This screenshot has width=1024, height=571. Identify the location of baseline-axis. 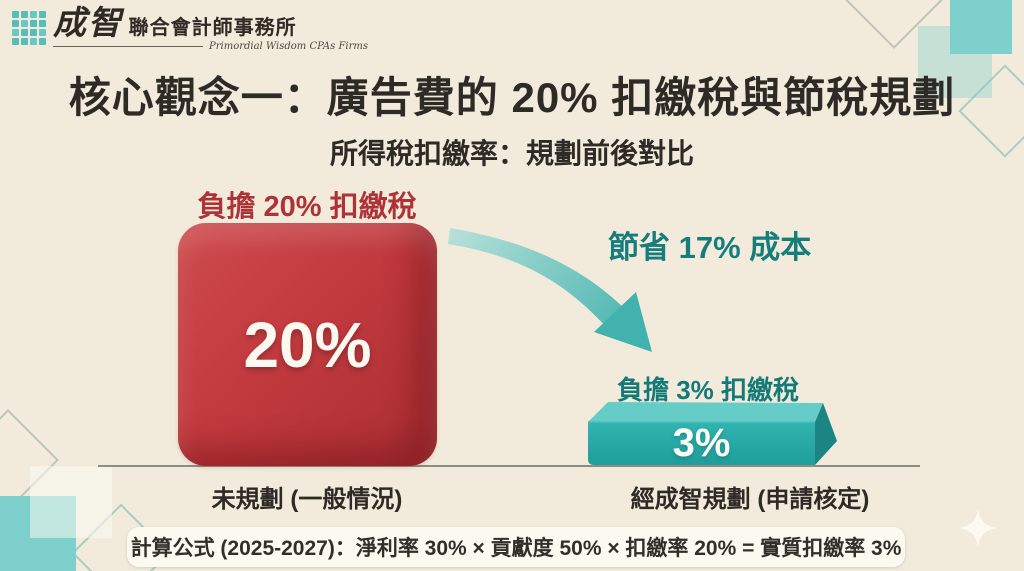
(509, 466).